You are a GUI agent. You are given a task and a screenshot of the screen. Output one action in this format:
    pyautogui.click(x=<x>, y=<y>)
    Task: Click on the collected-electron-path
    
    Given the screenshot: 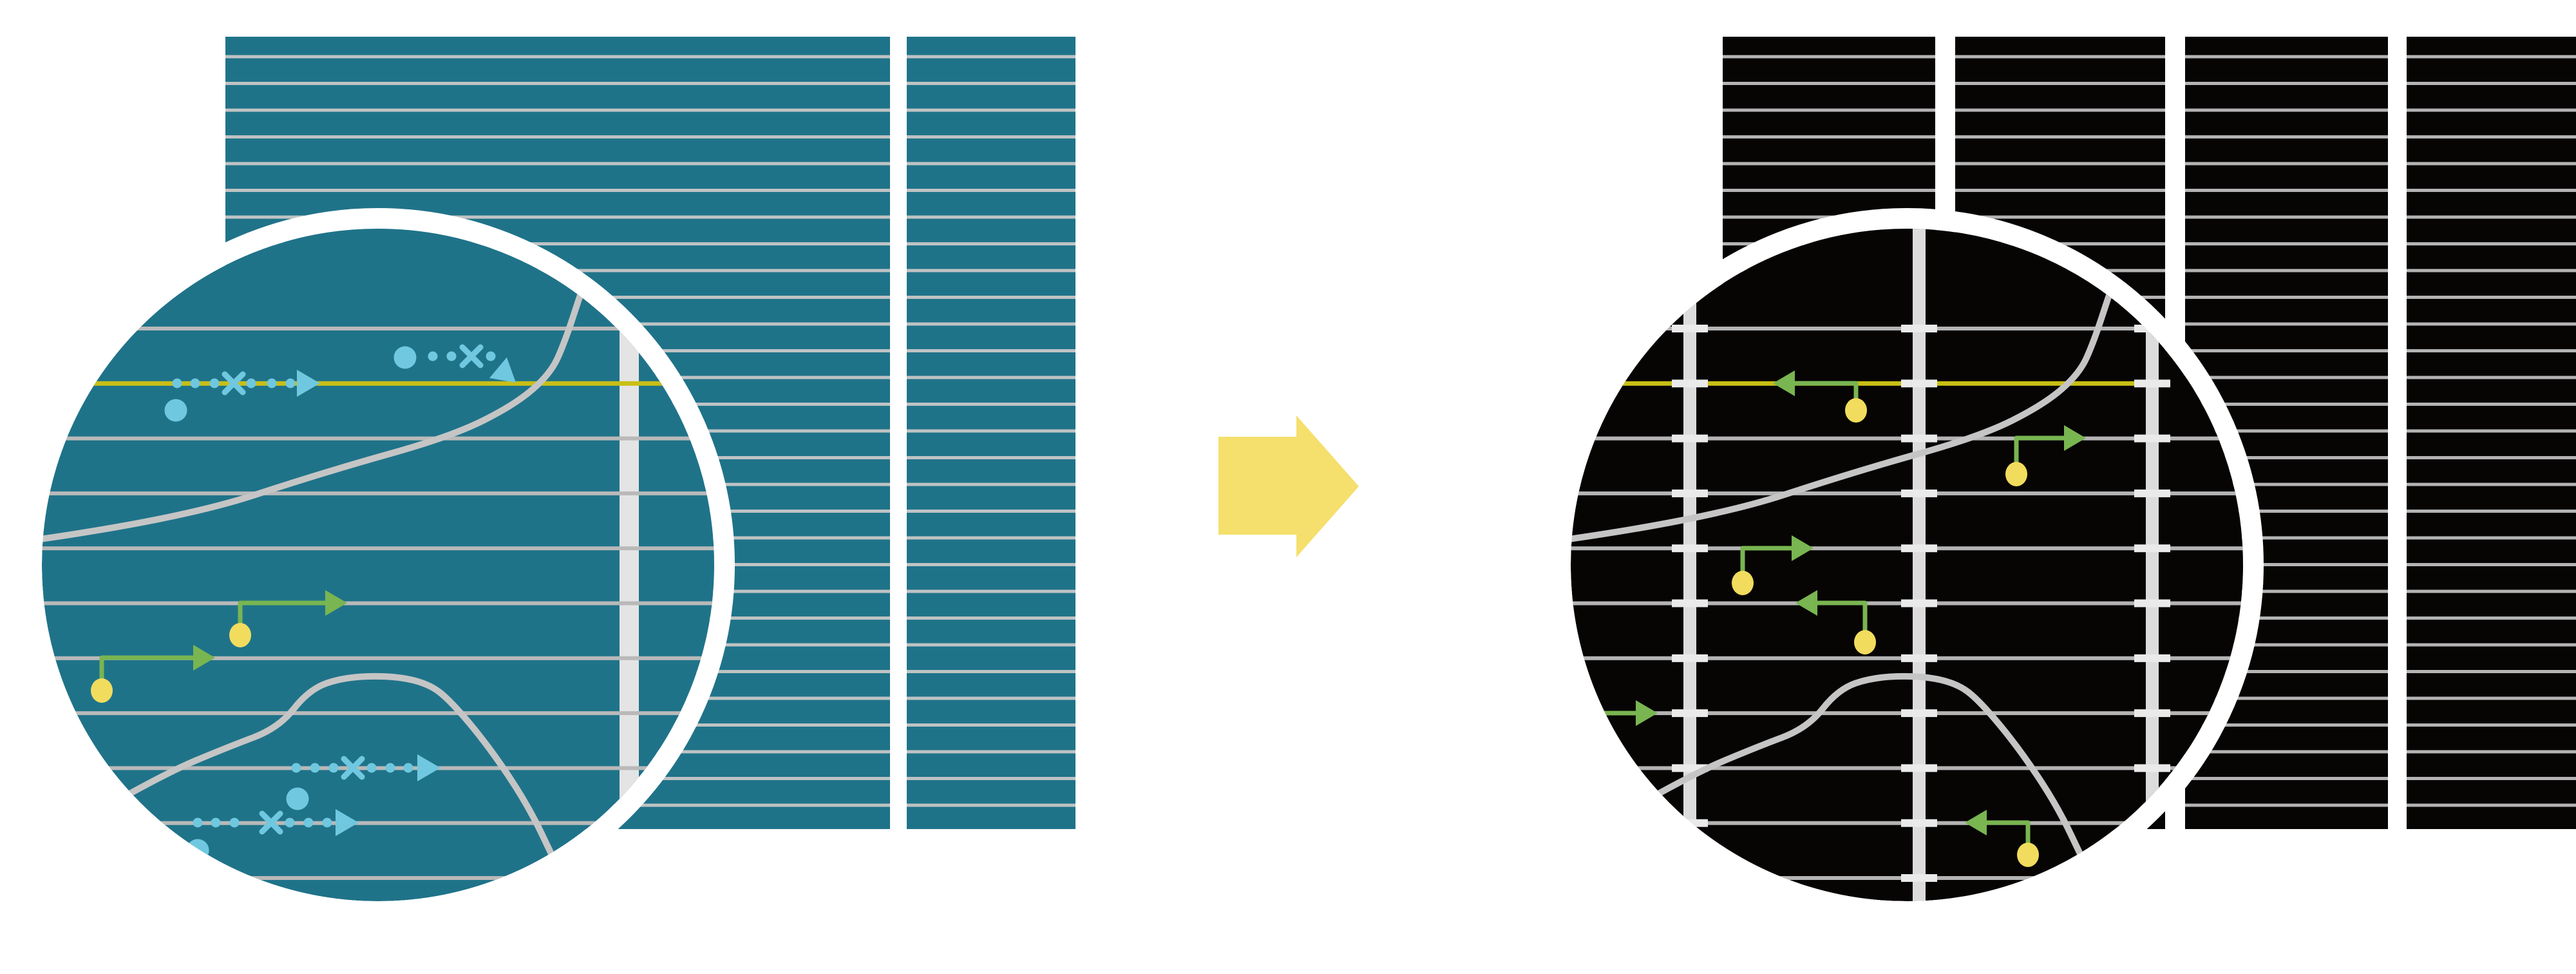 What is the action you would take?
    pyautogui.click(x=288, y=618)
    